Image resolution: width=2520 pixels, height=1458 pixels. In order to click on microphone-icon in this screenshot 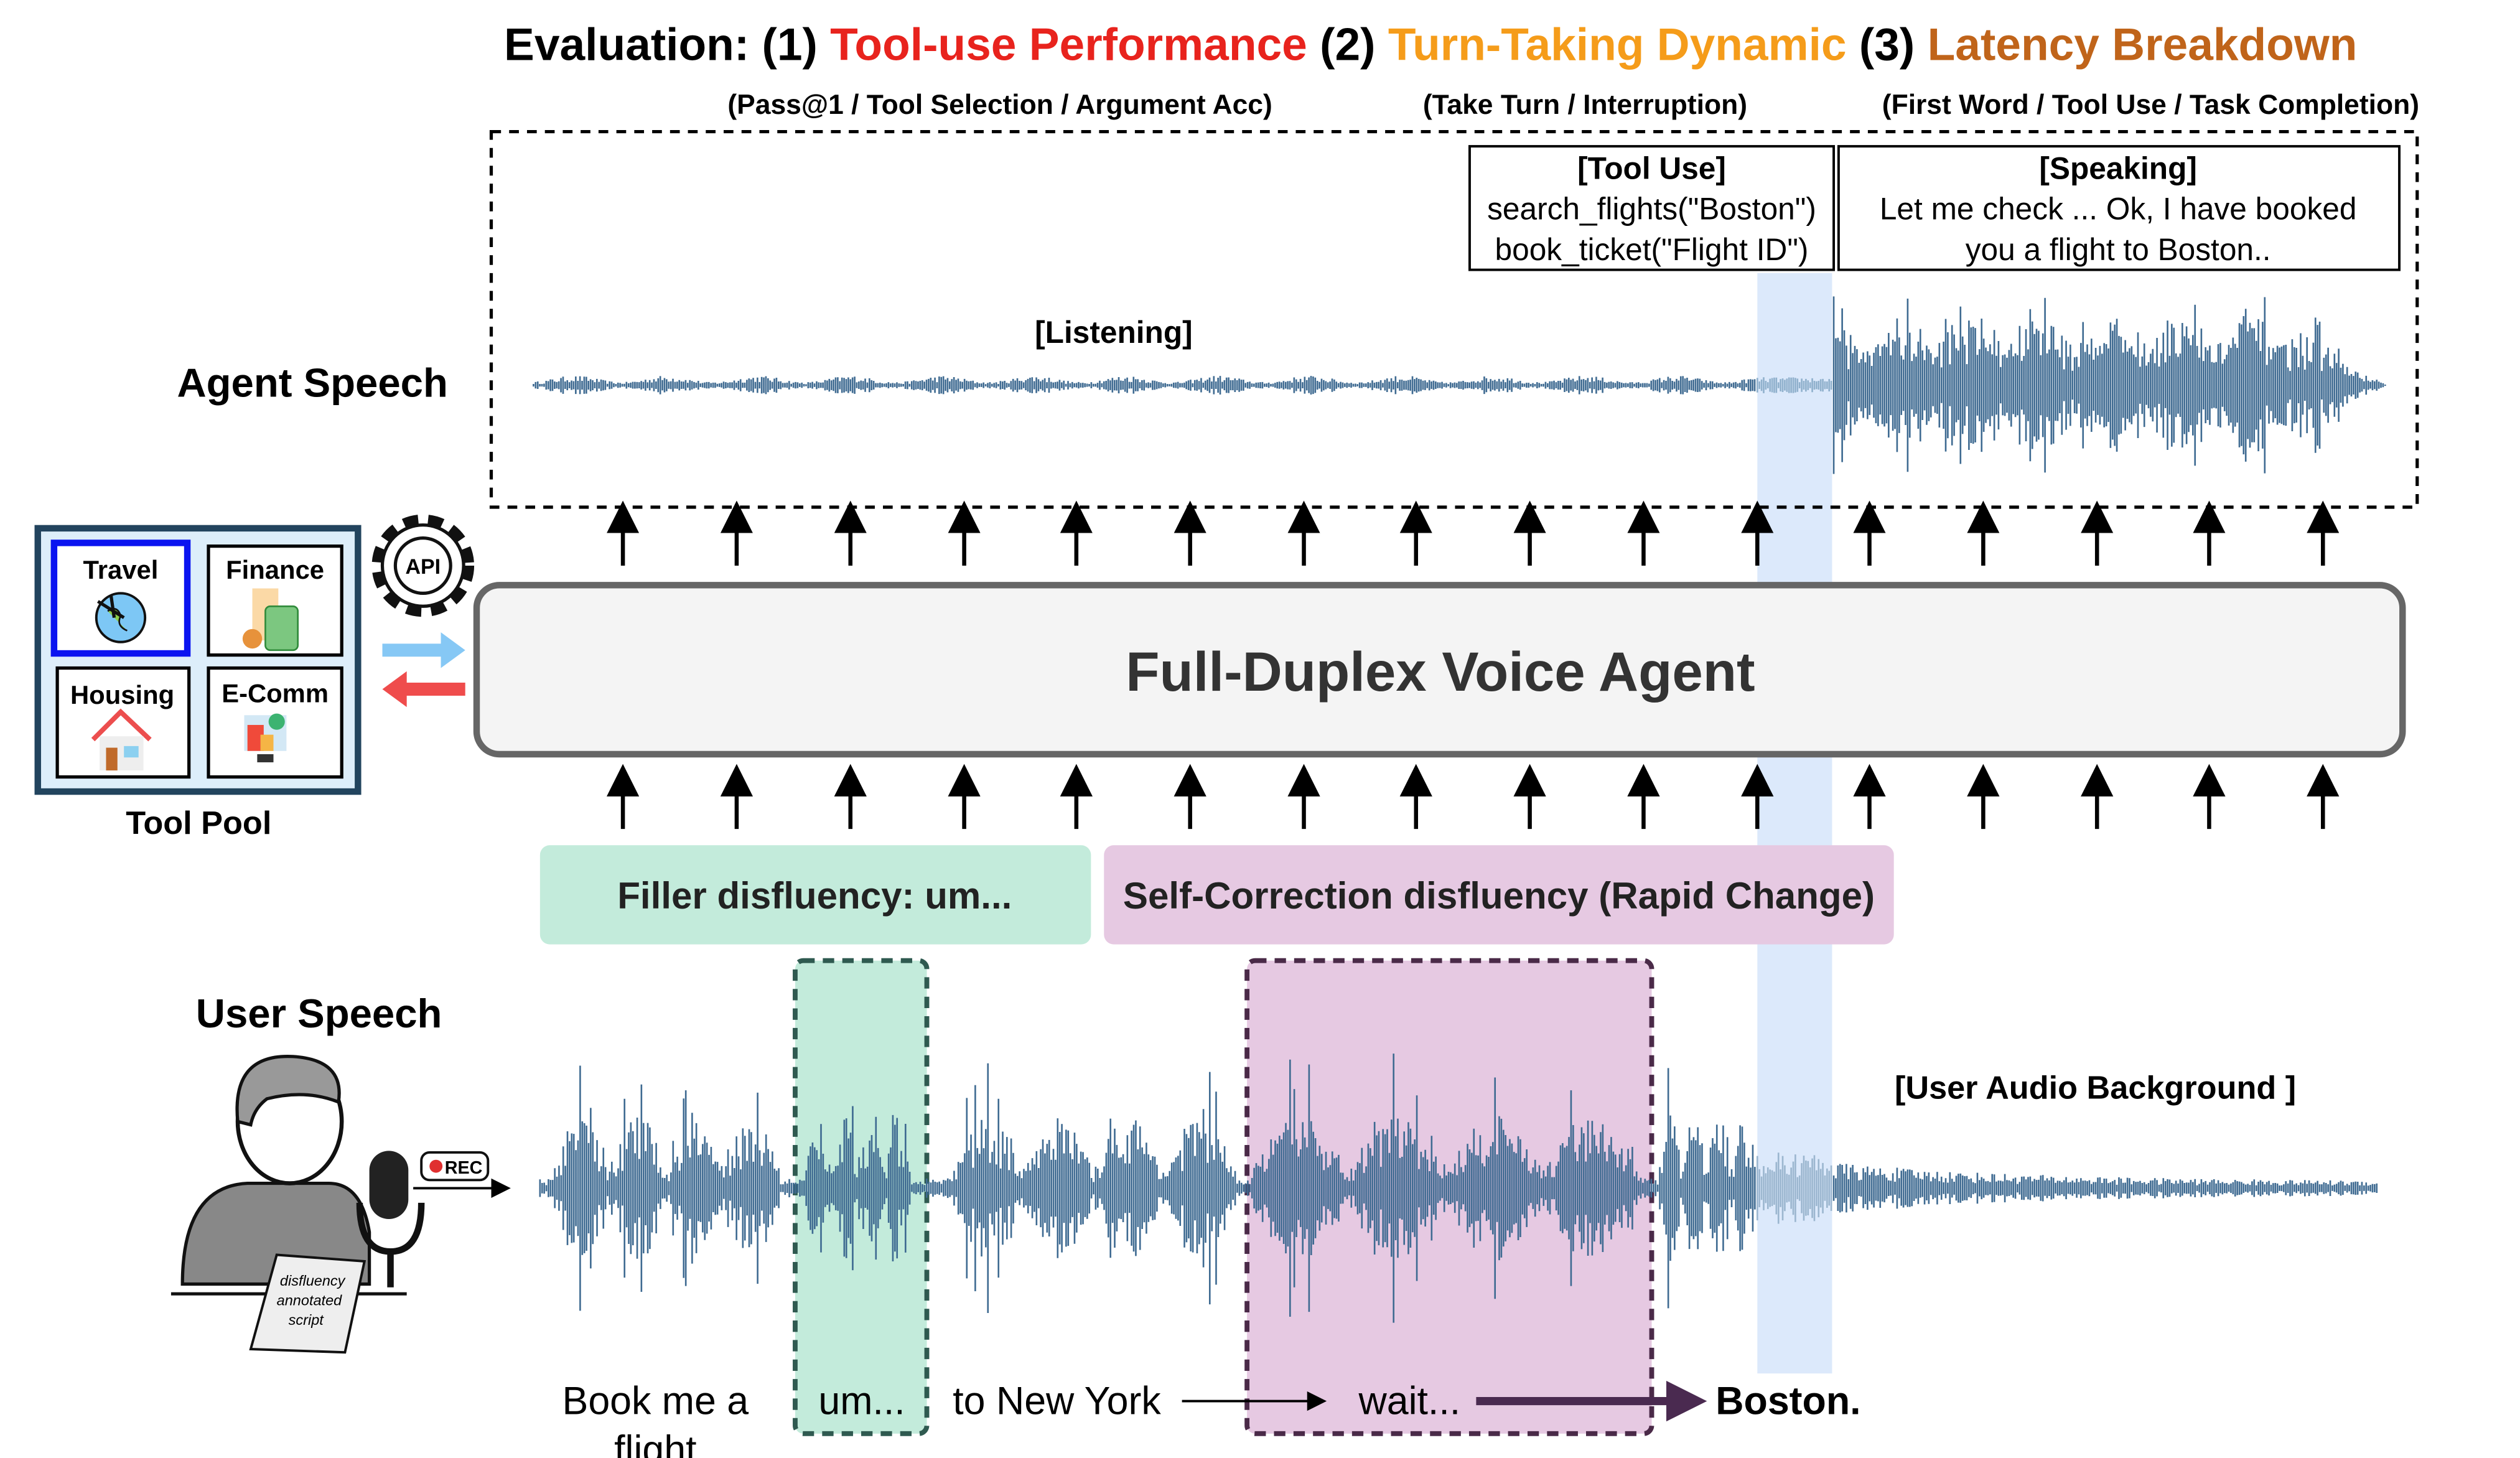, I will do `click(391, 1219)`.